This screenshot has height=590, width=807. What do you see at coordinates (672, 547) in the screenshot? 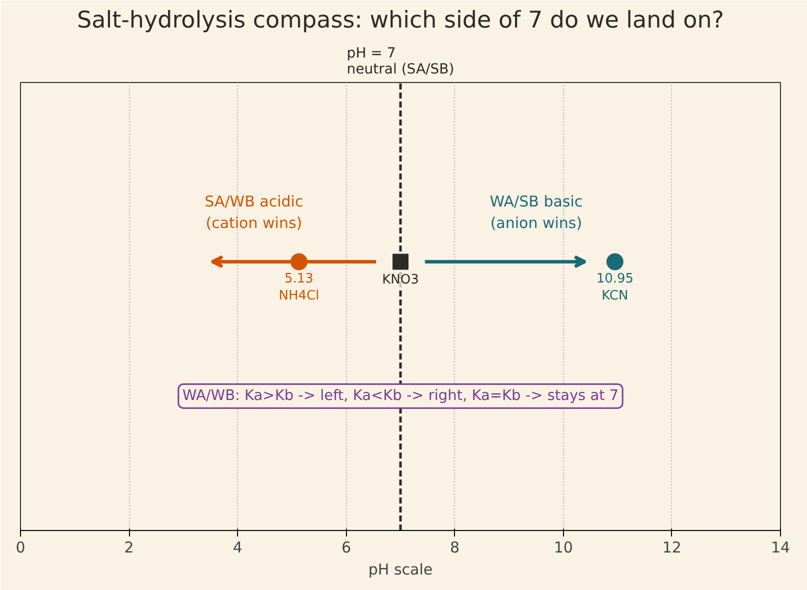
I see `x-tick-label: 12` at bounding box center [672, 547].